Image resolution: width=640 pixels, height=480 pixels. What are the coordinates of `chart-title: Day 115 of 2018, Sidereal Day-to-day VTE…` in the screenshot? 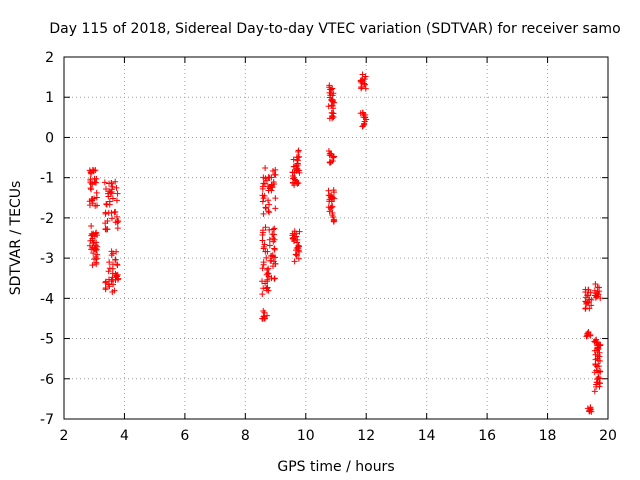 It's located at (334, 29).